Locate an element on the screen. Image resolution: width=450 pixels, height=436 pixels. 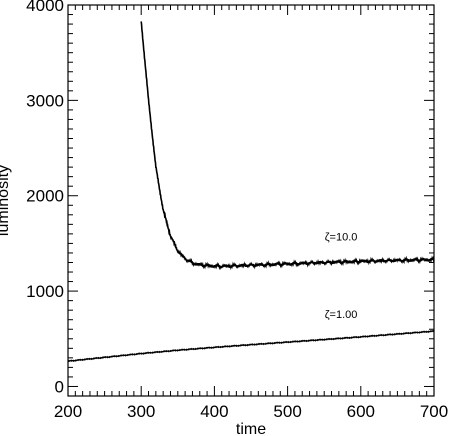
y-tick-label: 2000 is located at coordinates (45, 196).